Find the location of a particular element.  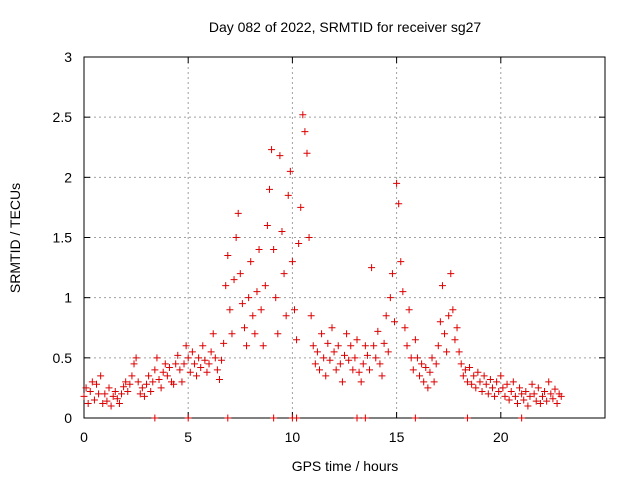

x-tick-label: 5 is located at coordinates (188, 437).